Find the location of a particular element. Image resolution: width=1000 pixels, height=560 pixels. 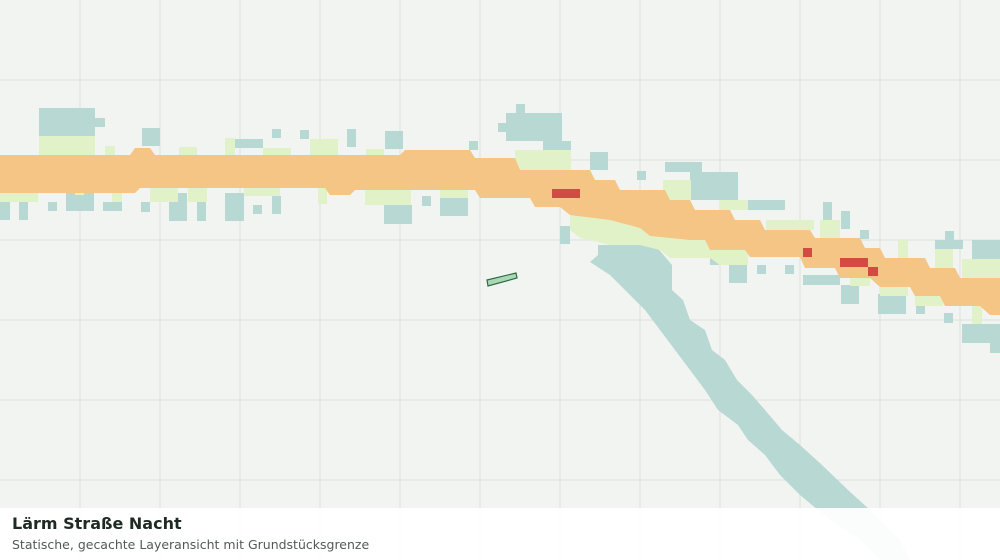

parcel-boundary is located at coordinates (502, 279).